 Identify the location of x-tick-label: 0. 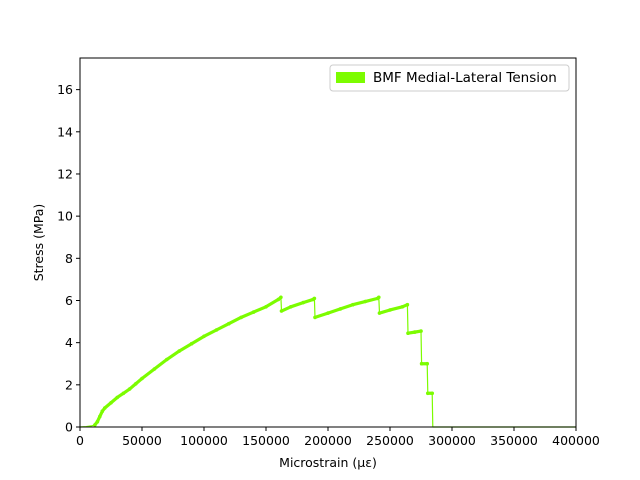
(80, 440).